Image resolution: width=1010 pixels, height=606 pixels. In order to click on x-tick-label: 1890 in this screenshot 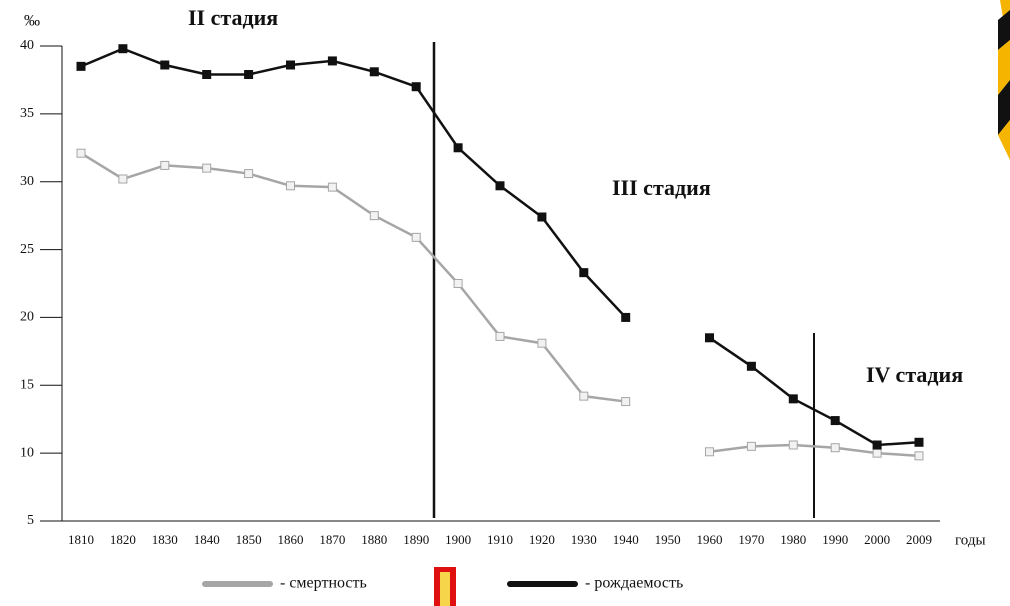, I will do `click(416, 539)`.